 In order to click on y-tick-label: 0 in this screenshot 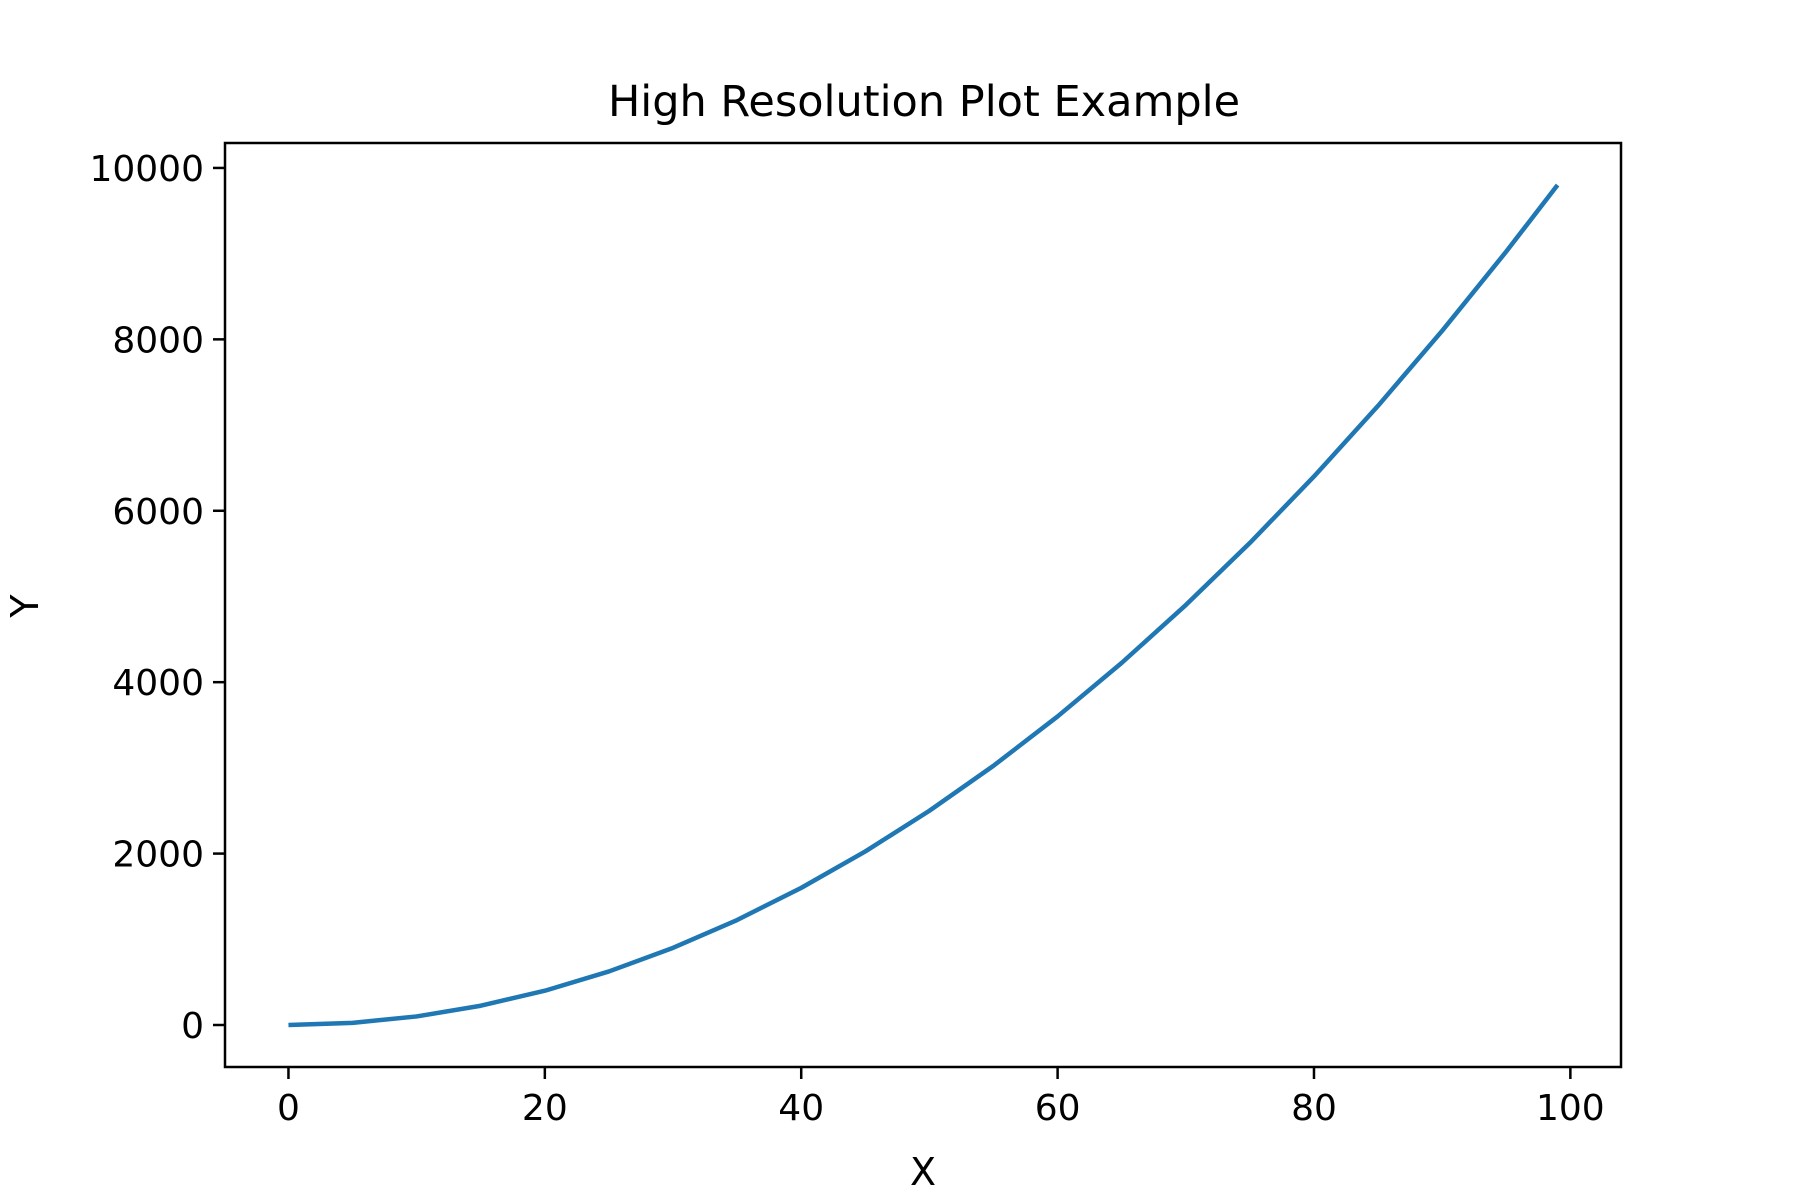, I will do `click(192, 1026)`.